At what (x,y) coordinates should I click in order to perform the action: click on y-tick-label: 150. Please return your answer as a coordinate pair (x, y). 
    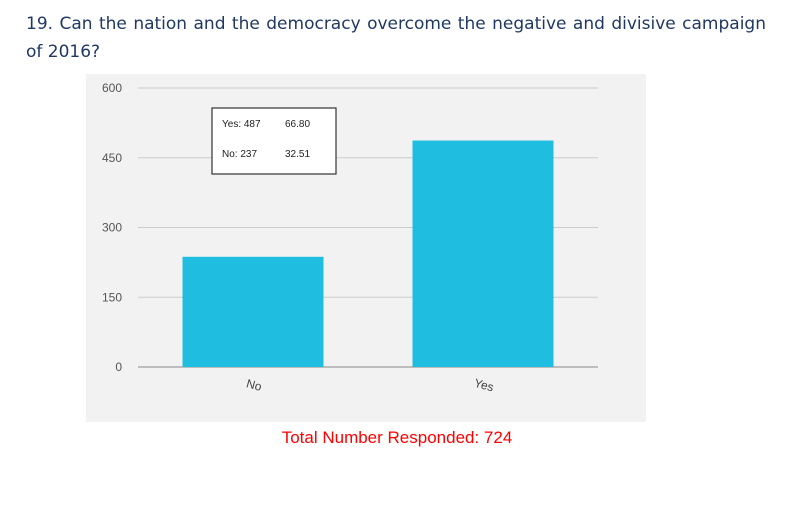
    Looking at the image, I should click on (112, 297).